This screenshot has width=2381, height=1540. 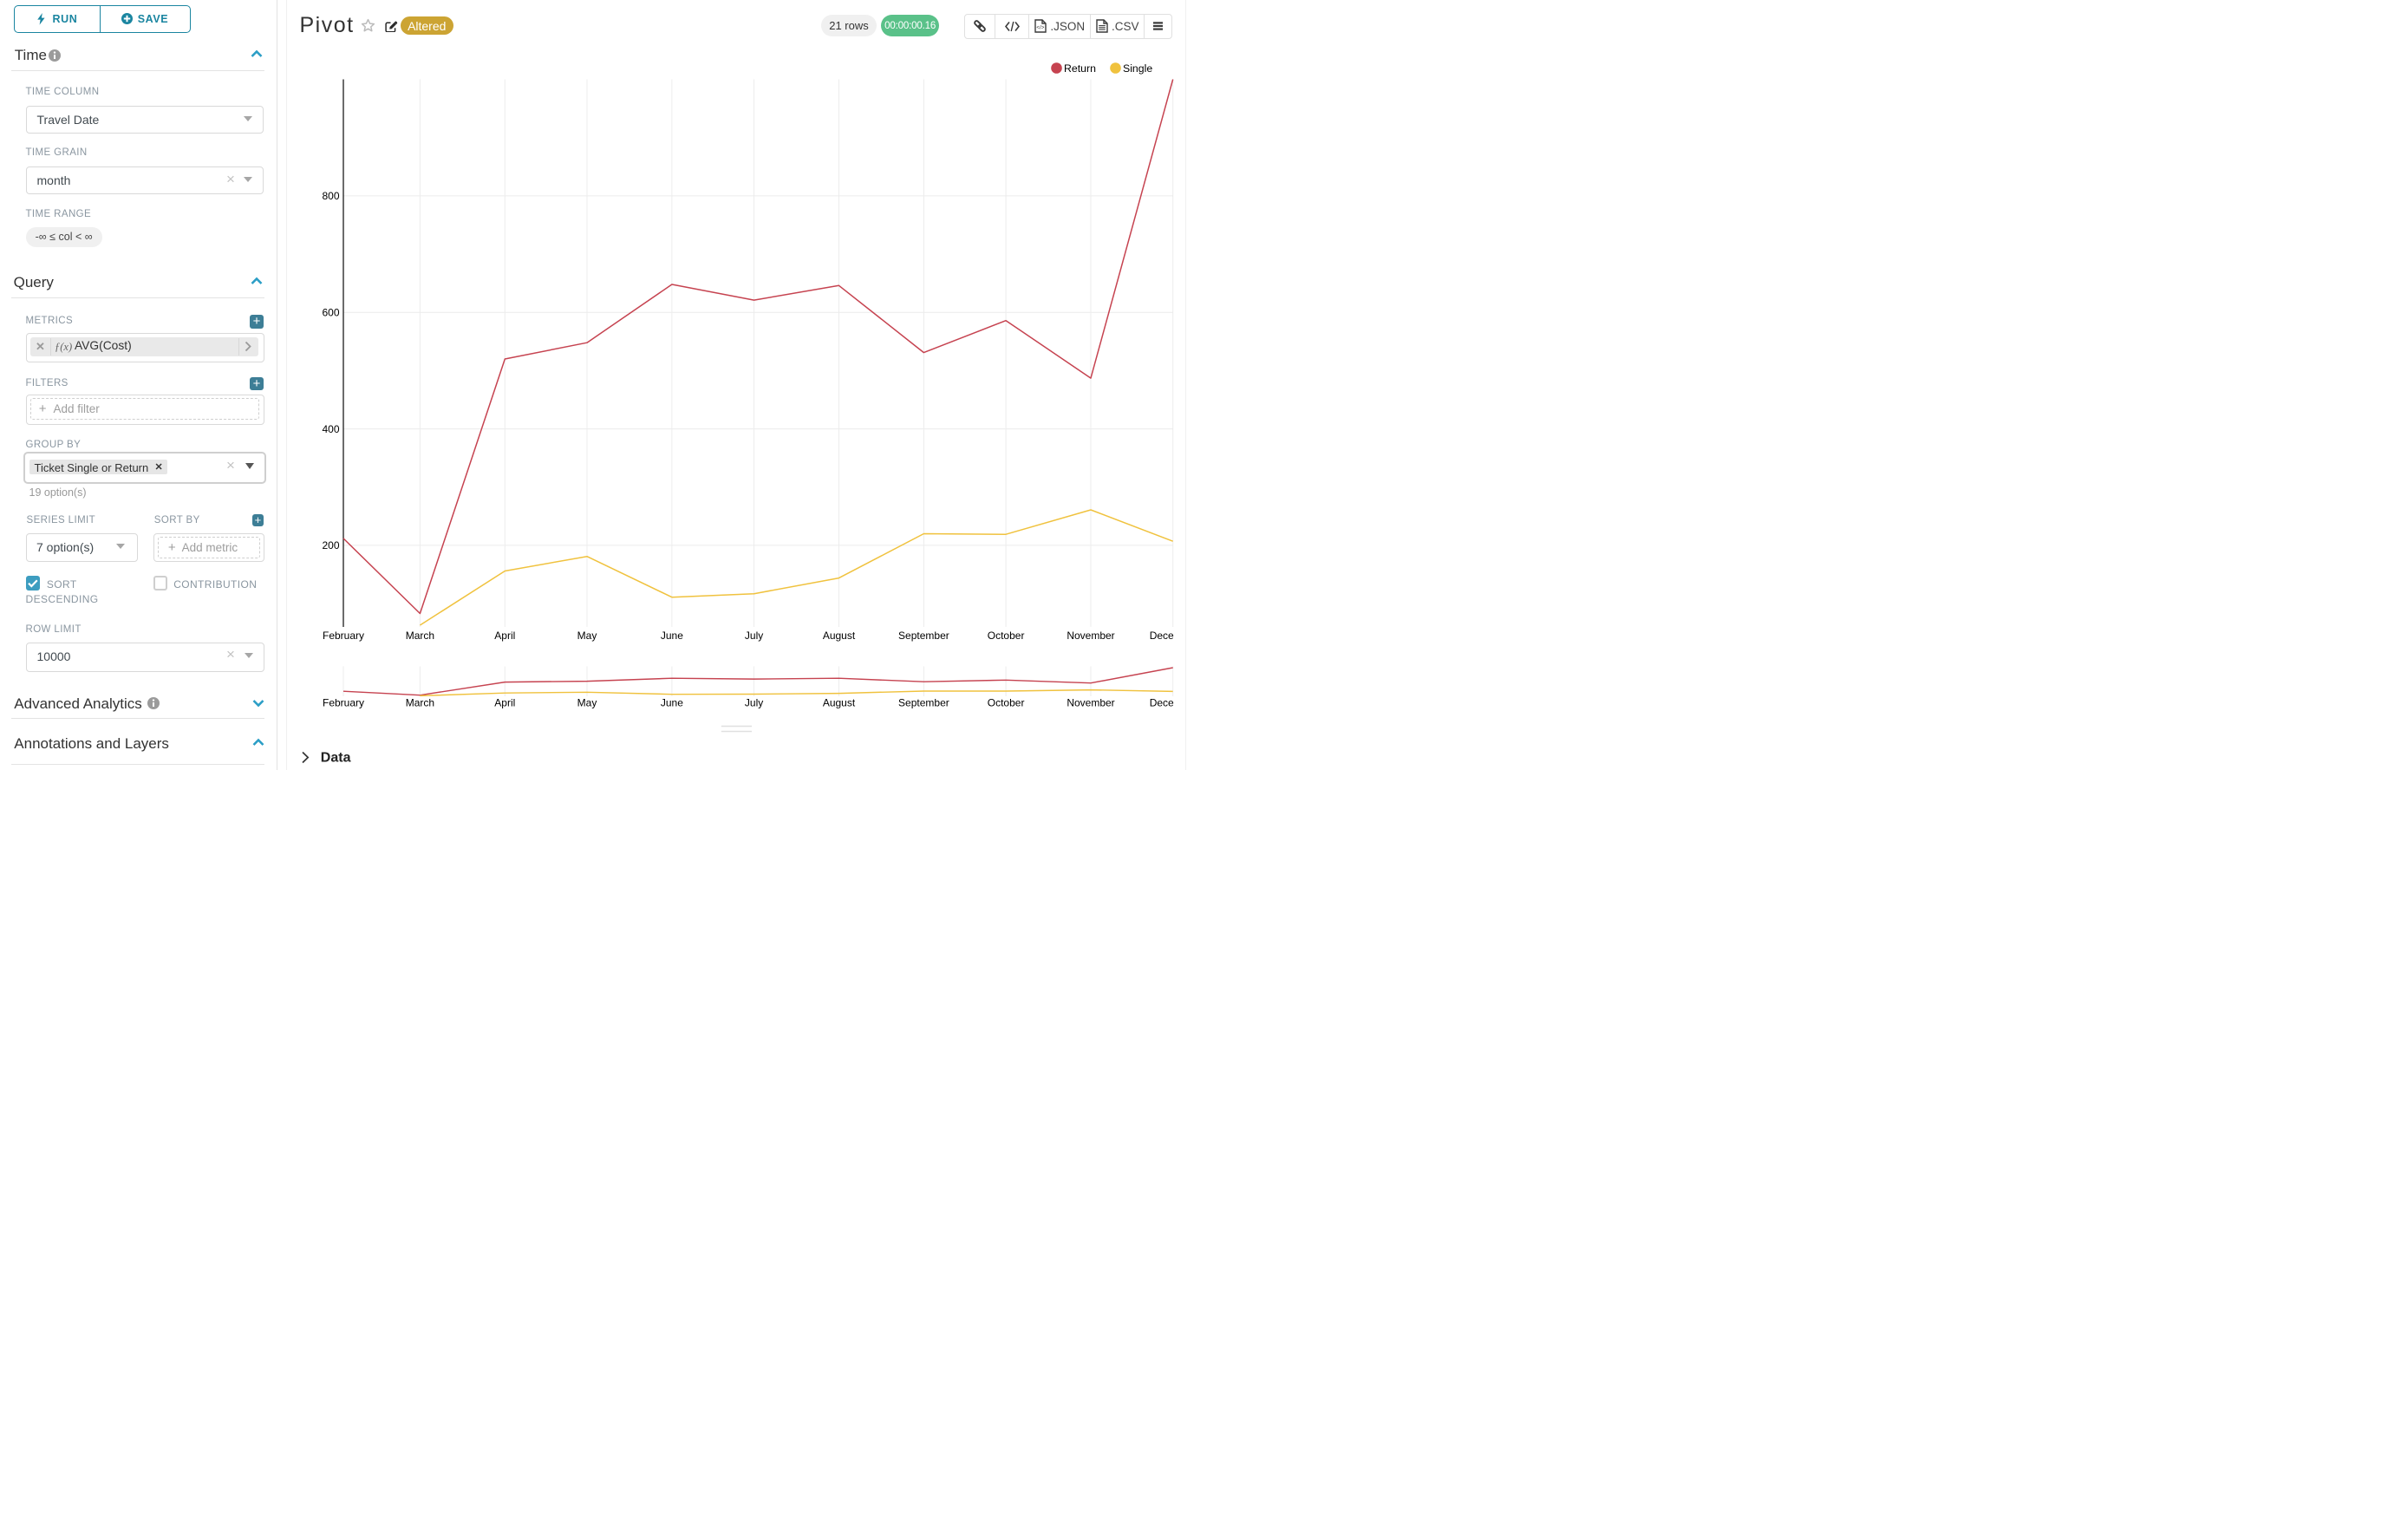 What do you see at coordinates (1080, 68) in the screenshot?
I see `svg-text: Return` at bounding box center [1080, 68].